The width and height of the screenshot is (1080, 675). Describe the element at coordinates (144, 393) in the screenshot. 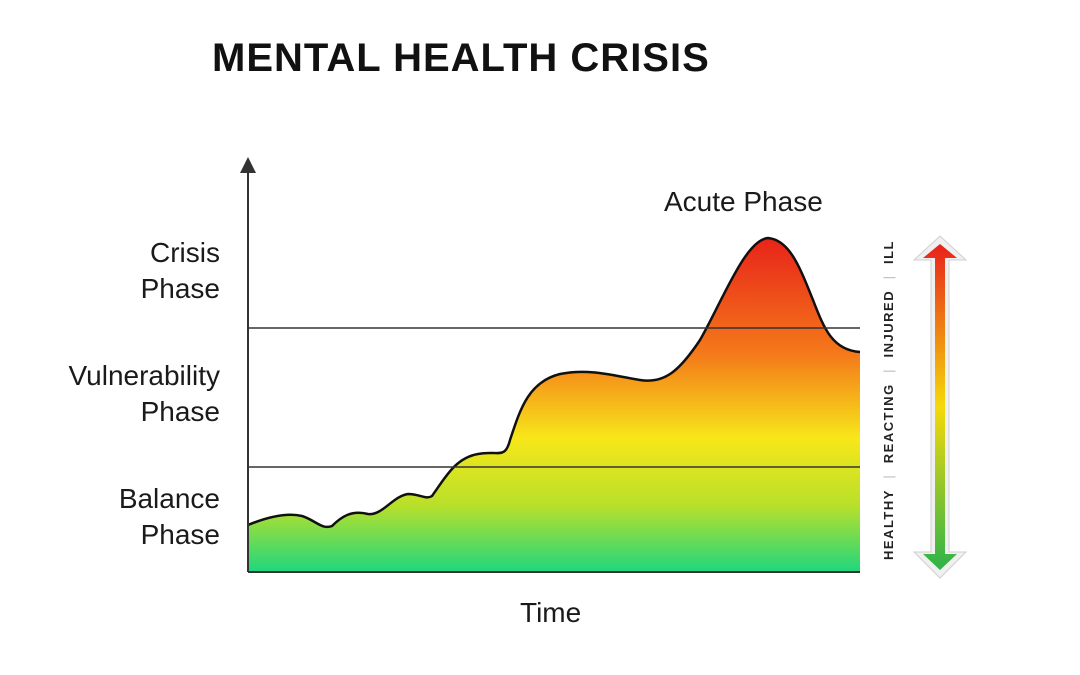

I see `vulnerability-phase-label: Vulnerability Phase` at that location.